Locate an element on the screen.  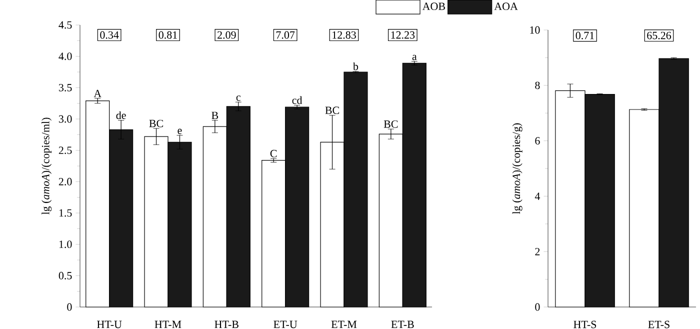
annotation: 0.71 is located at coordinates (585, 36).